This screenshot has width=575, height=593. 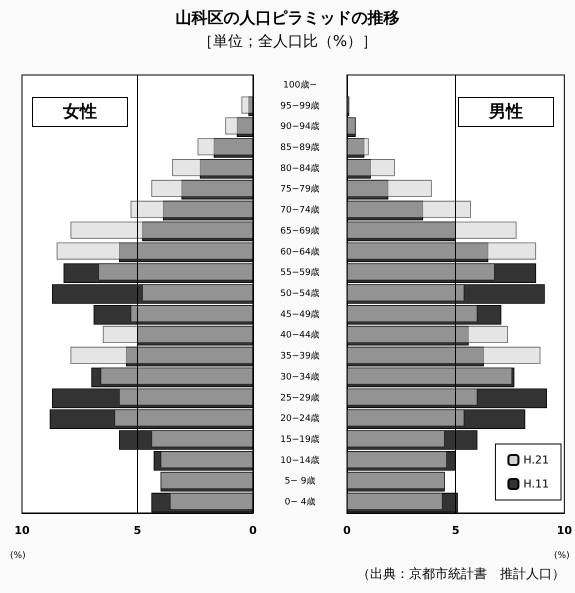 What do you see at coordinates (300, 210) in the screenshot?
I see `y-tick-label: 70−74歳` at bounding box center [300, 210].